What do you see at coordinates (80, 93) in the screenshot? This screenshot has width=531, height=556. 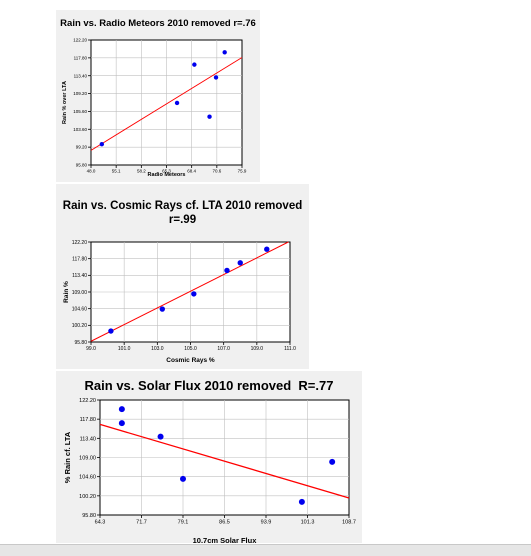 I see `y-tick-label: 109.20` at bounding box center [80, 93].